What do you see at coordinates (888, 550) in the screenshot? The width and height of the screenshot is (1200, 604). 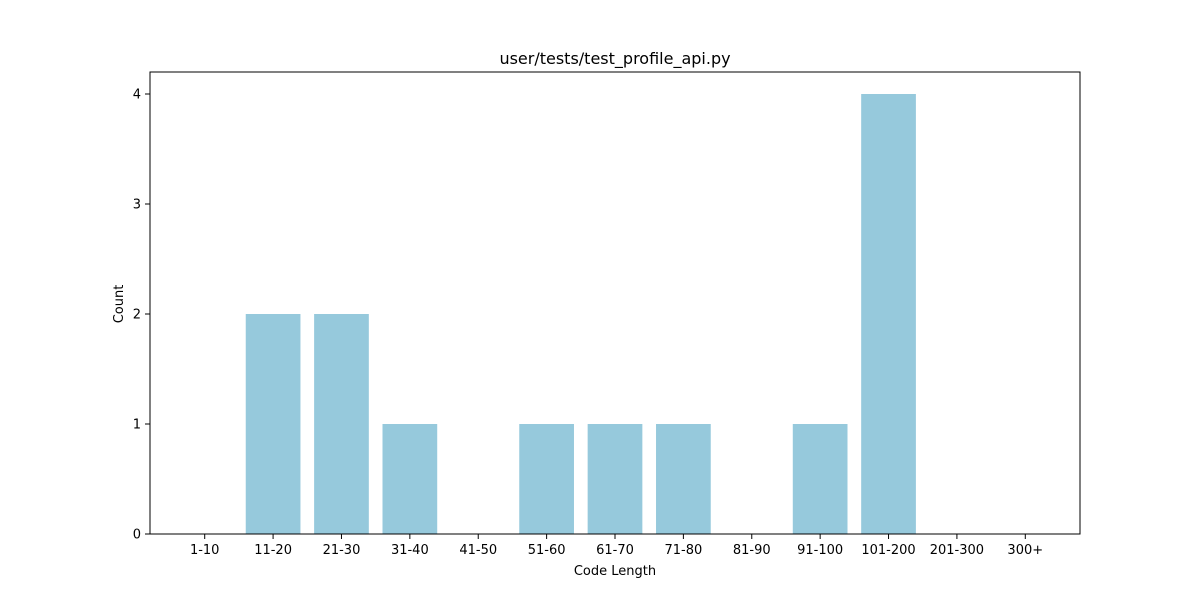 I see `x-tick-label: 101-200` at bounding box center [888, 550].